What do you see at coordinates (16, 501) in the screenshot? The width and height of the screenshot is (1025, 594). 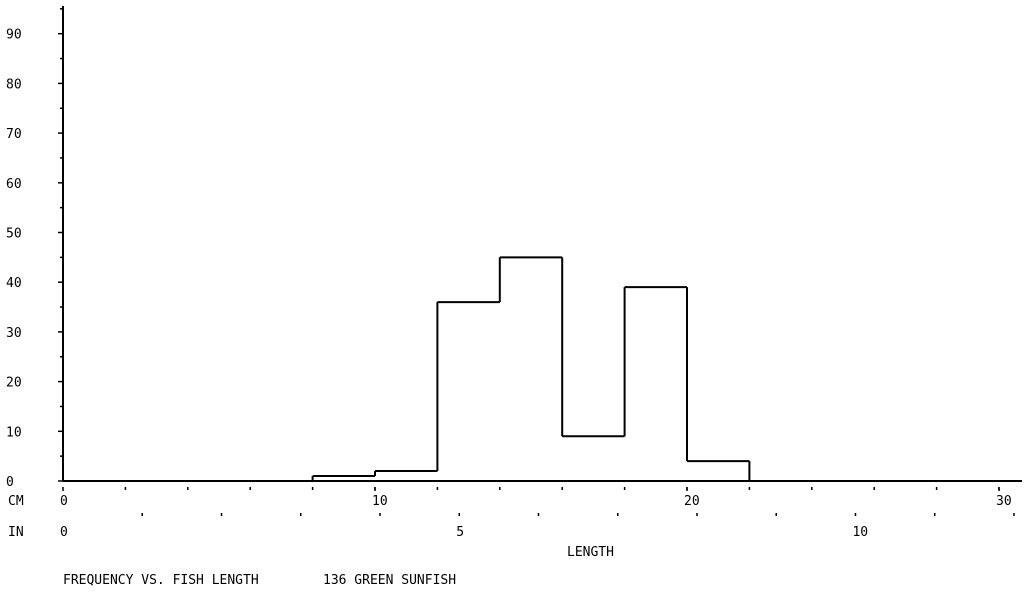 I see `cm-axis-label: CM` at bounding box center [16, 501].